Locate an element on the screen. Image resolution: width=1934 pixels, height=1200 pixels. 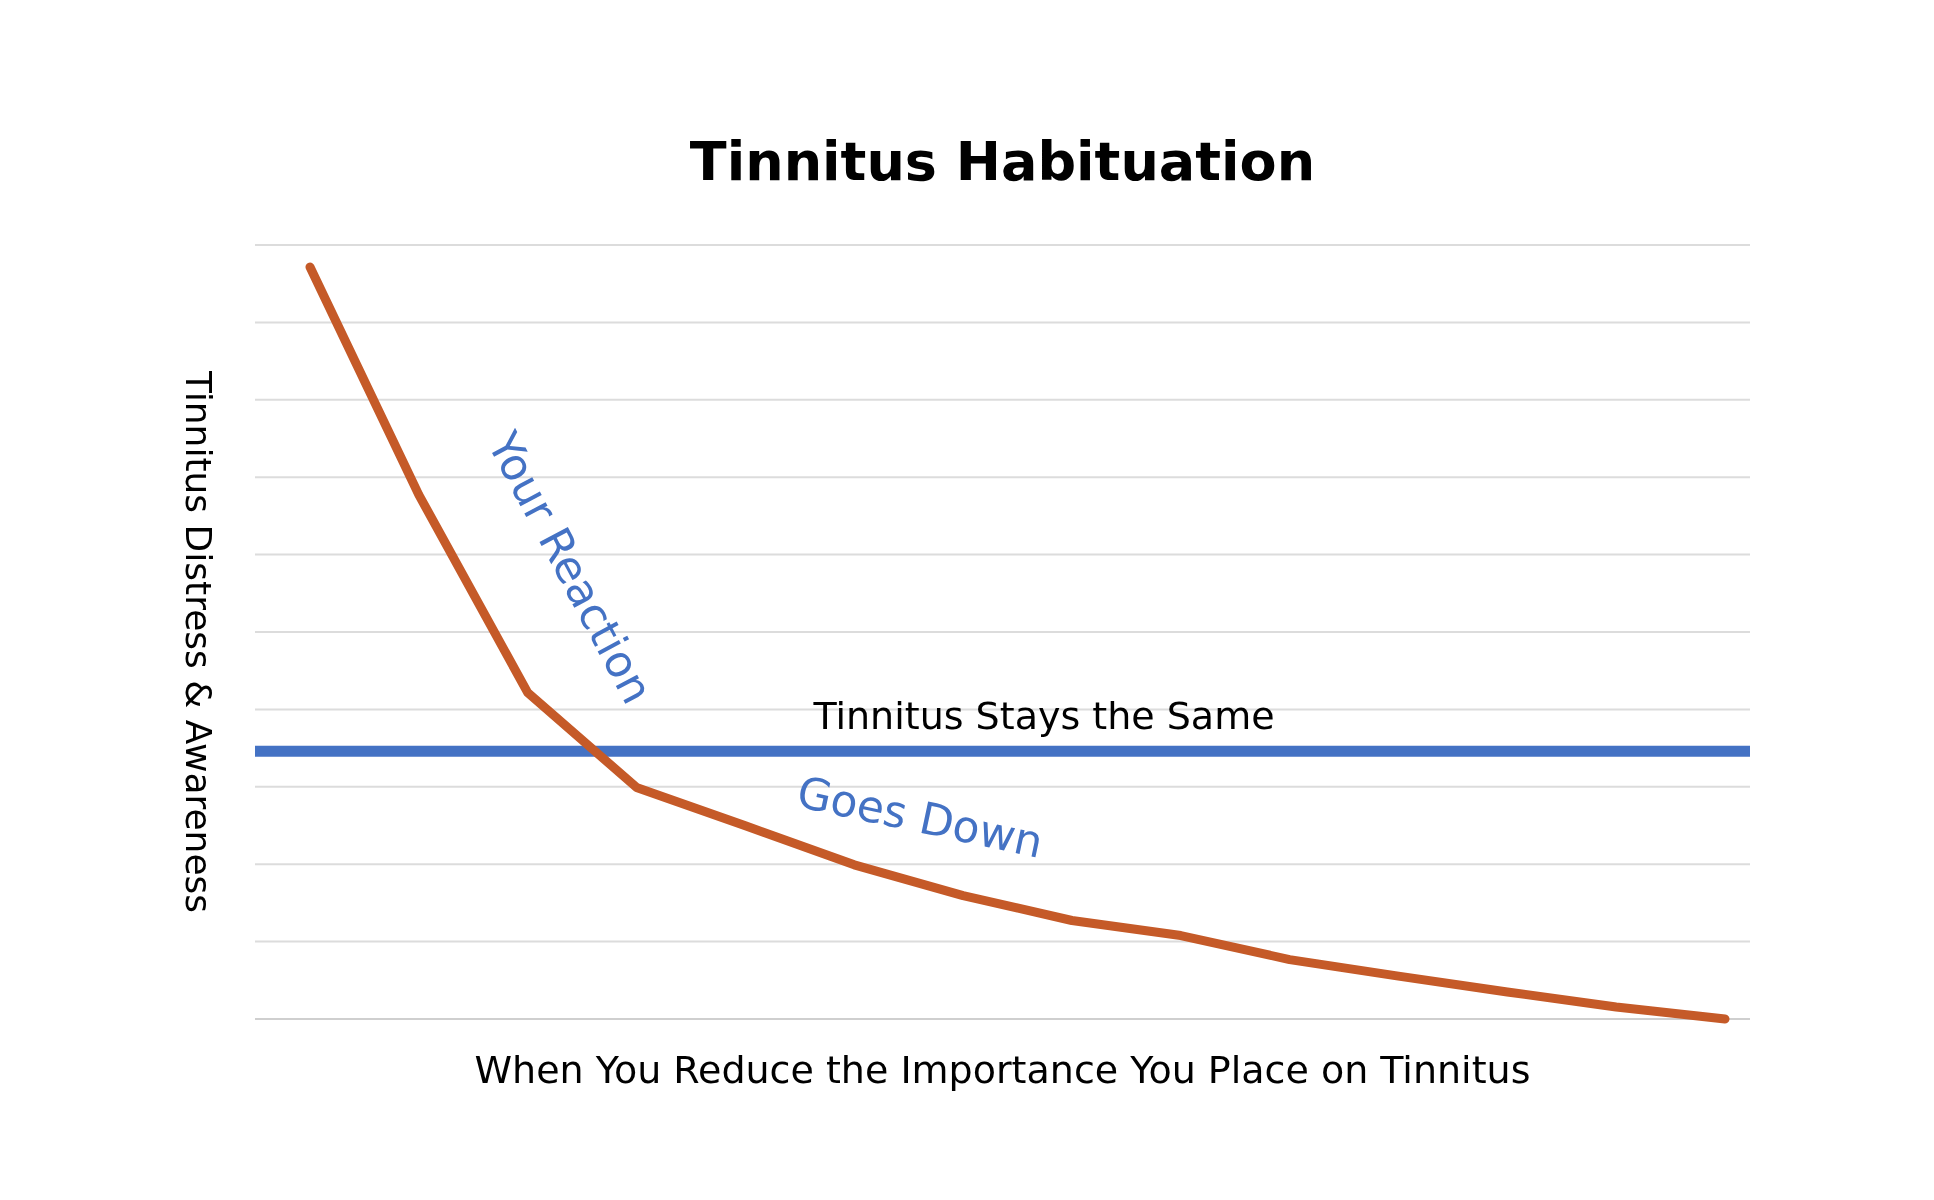
chart-title: Tinnitus Habituation is located at coordinates (1002, 161).